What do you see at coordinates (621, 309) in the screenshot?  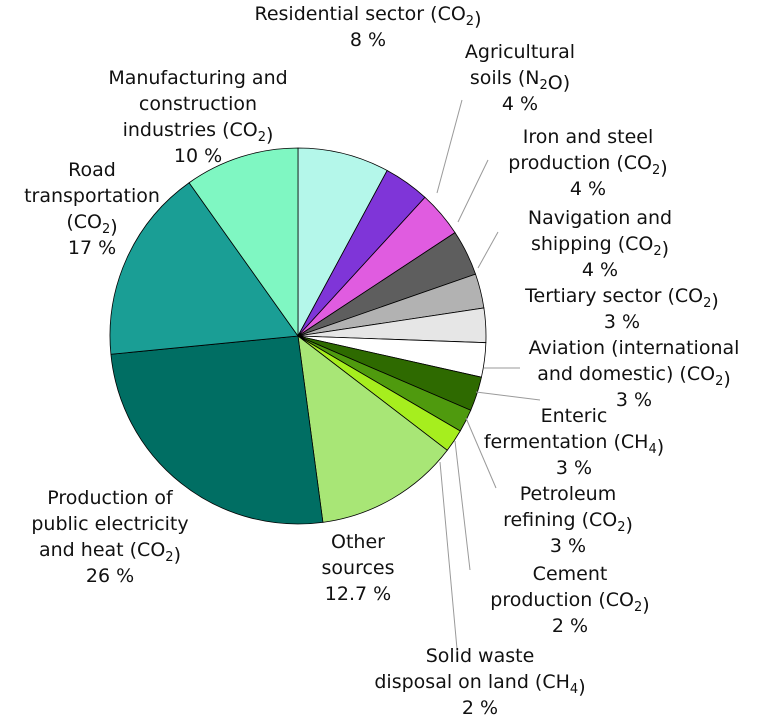 I see `slice-label: Tertiary sector (CO2) 3 %` at bounding box center [621, 309].